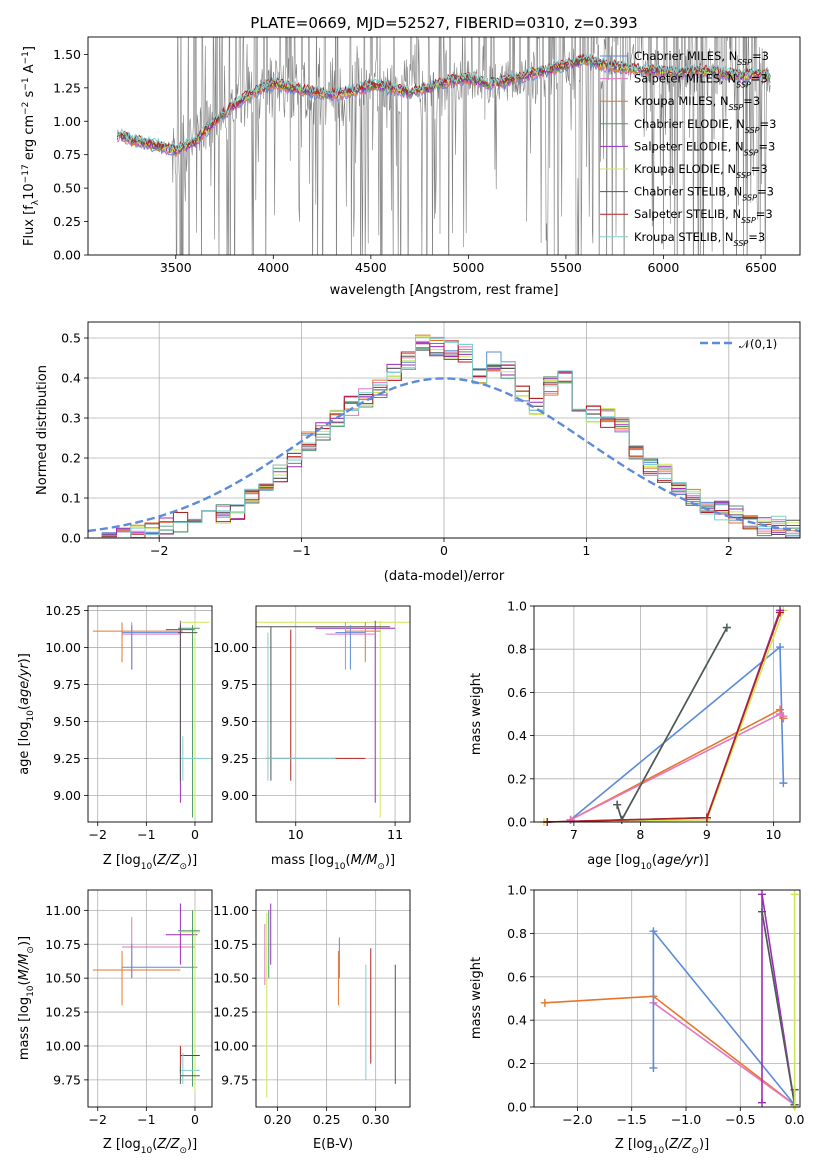  What do you see at coordinates (333, 719) in the screenshot?
I see `age_vs_mass-plot` at bounding box center [333, 719].